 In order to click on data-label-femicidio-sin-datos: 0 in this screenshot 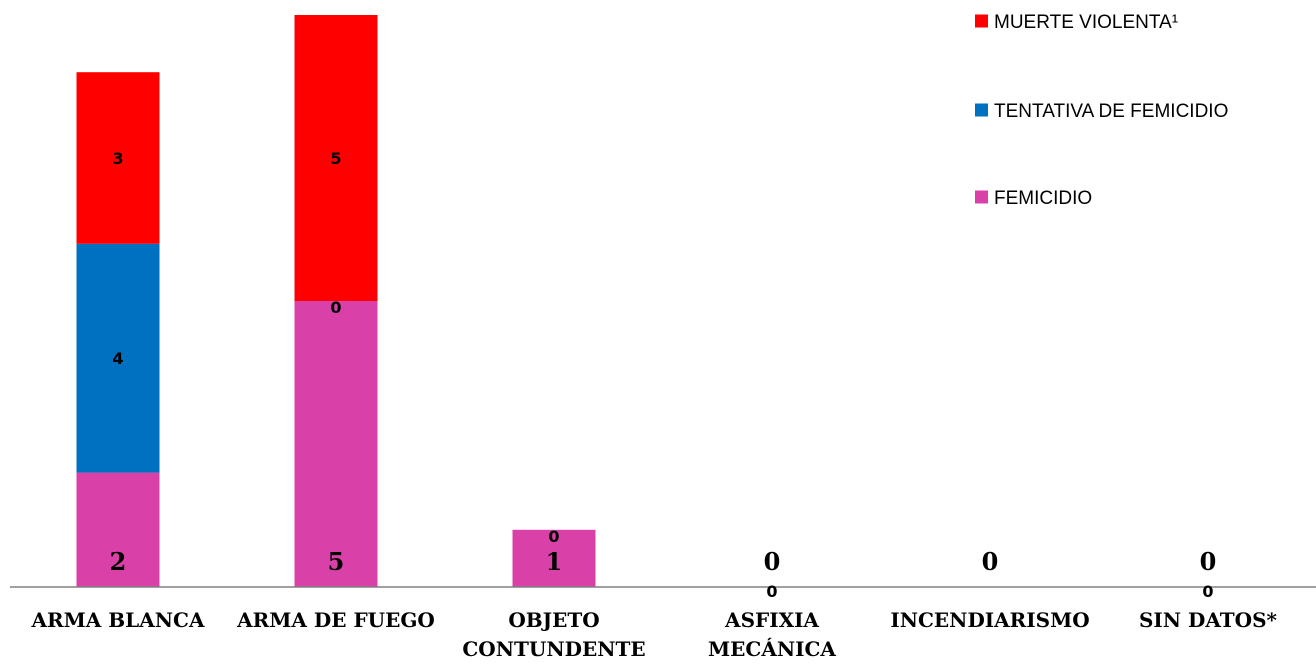, I will do `click(1208, 561)`.